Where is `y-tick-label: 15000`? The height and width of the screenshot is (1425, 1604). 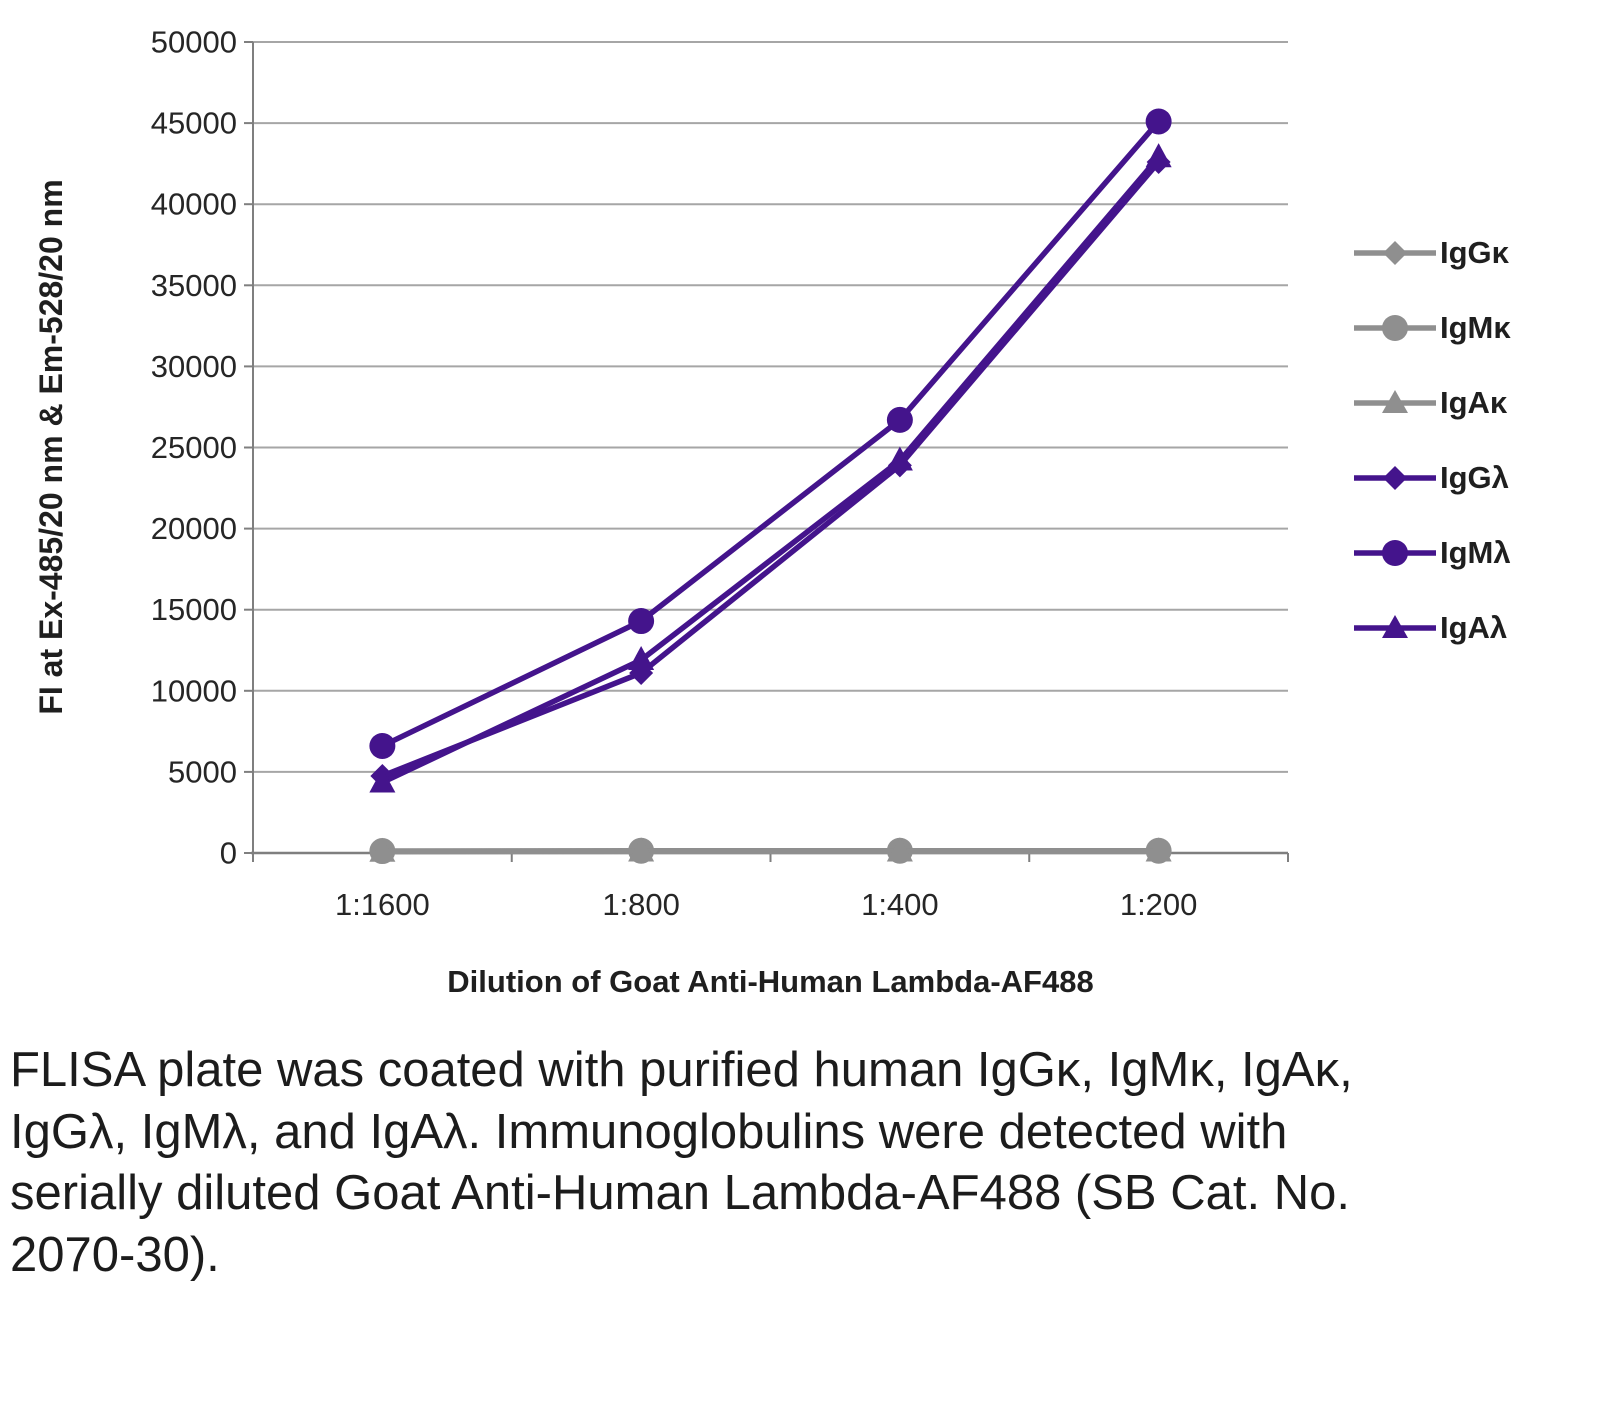 y-tick-label: 15000 is located at coordinates (194, 609).